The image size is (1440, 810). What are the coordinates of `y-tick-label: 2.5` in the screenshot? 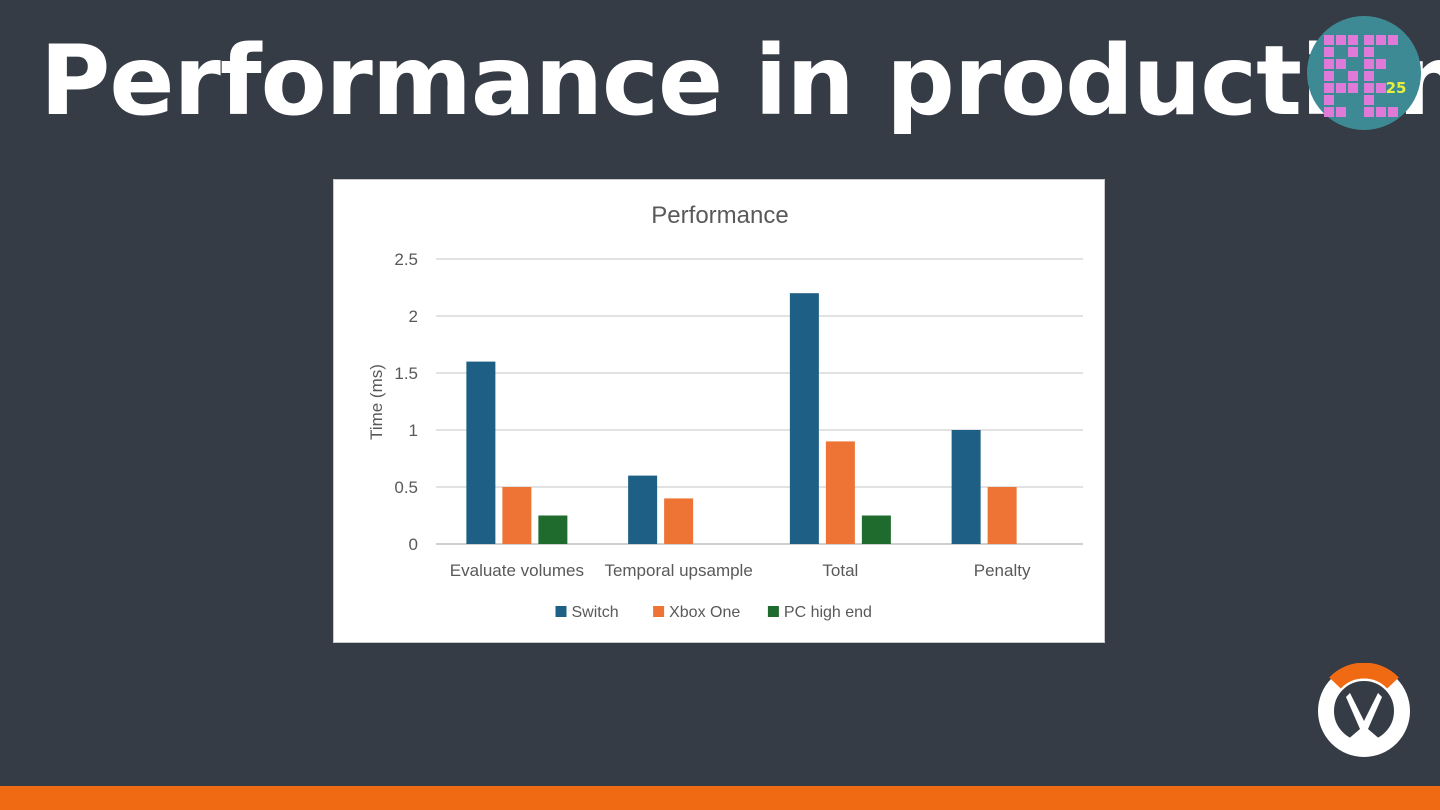 It's located at (406, 259).